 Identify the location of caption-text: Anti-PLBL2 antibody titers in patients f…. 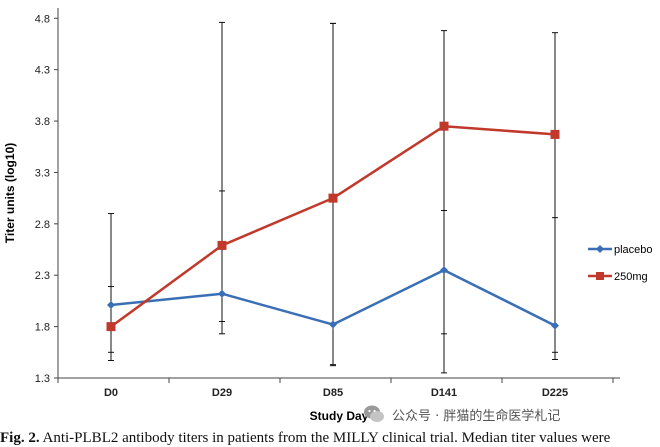
(325, 438).